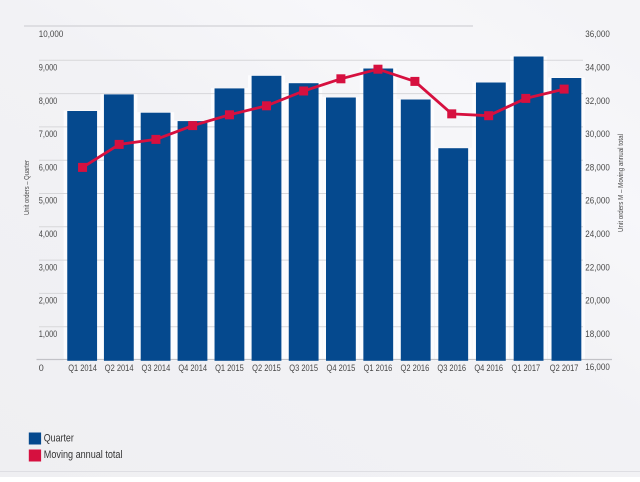  Describe the element at coordinates (620, 183) in the screenshot. I see `svg-text:Unit orders M – Moving annual: Unit orders M – Moving annual total` at that location.